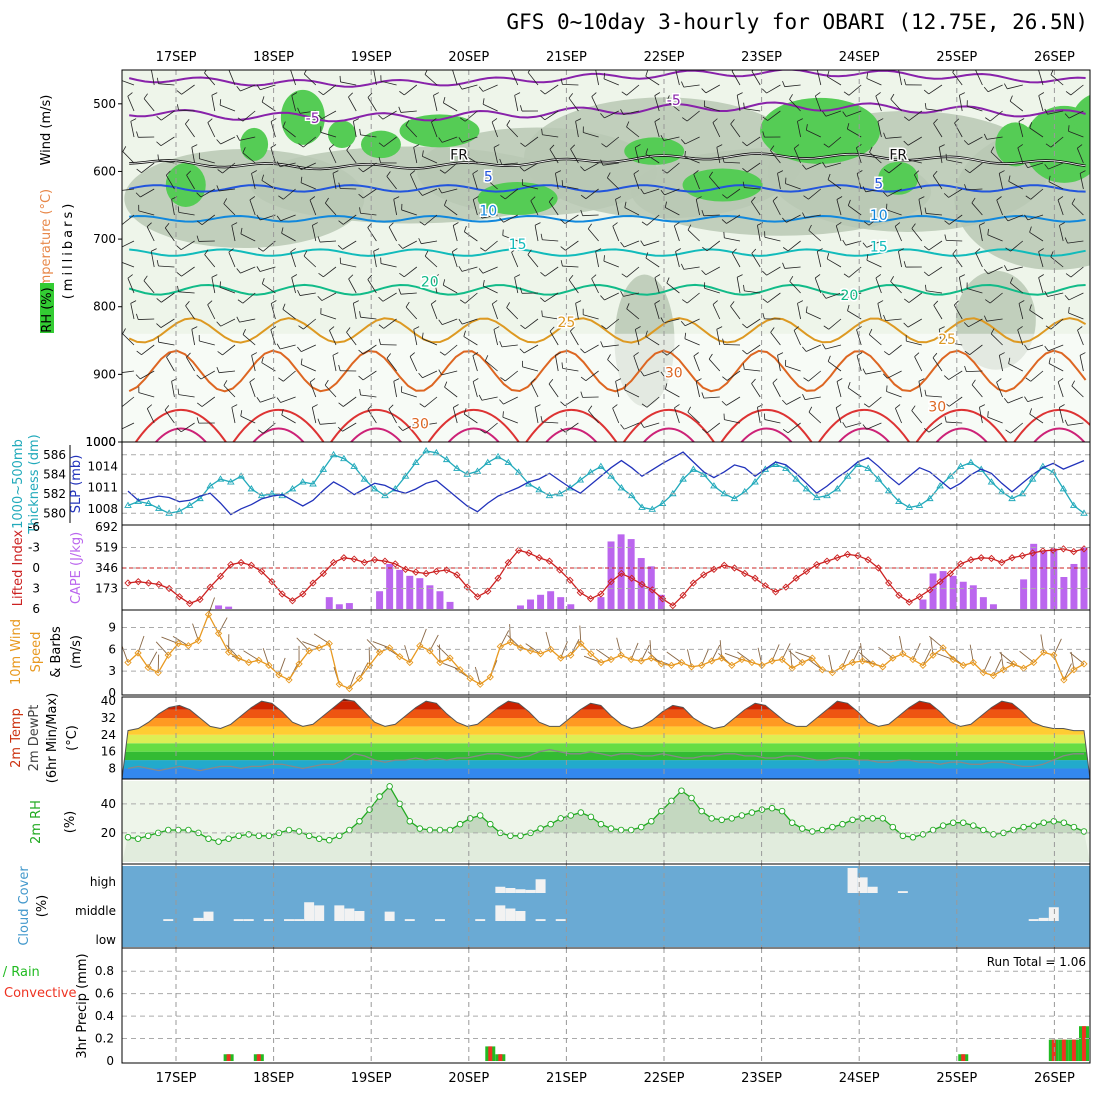  Describe the element at coordinates (112, 768) in the screenshot. I see `temp2m-tick-label: 8` at that location.